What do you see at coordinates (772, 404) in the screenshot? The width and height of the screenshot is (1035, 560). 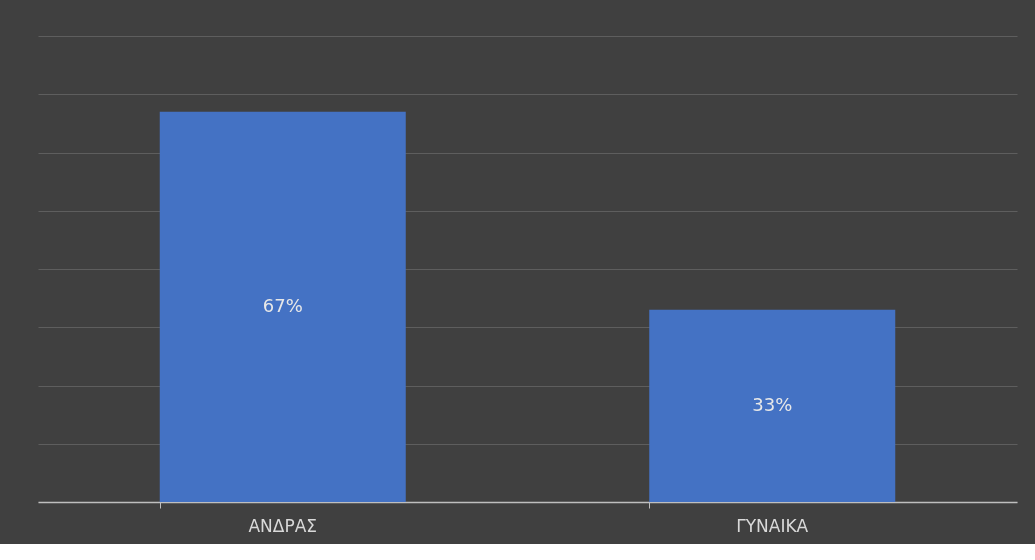 I see `data-label: 33%` at bounding box center [772, 404].